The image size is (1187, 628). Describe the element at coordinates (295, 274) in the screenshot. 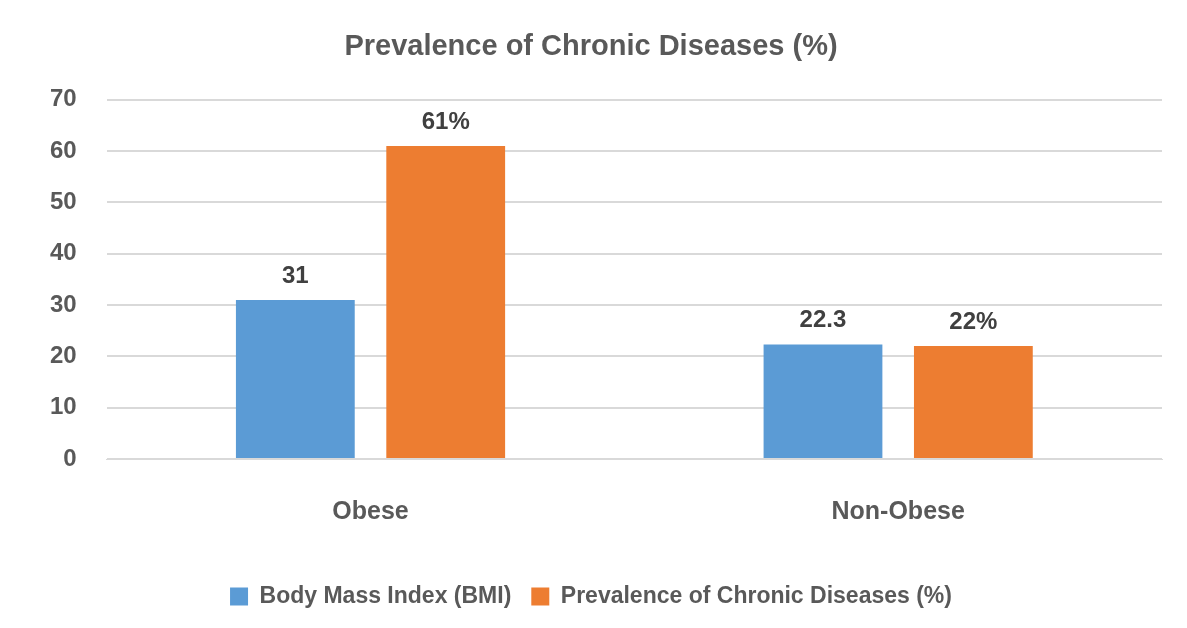

I see `data-label: 31` at that location.